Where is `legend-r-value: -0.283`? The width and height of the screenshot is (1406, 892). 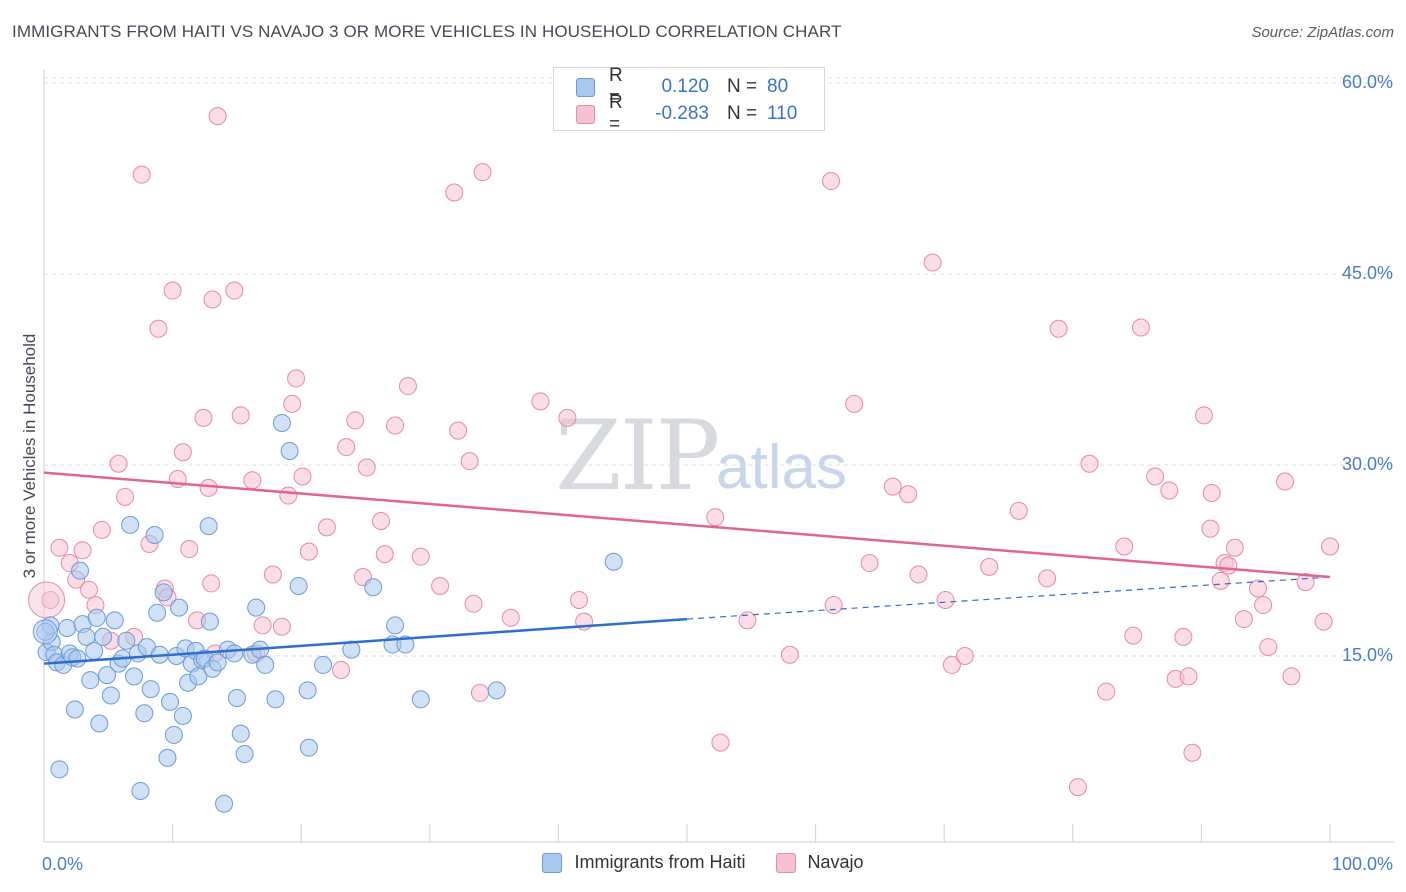 legend-r-value: -0.283 is located at coordinates (682, 113).